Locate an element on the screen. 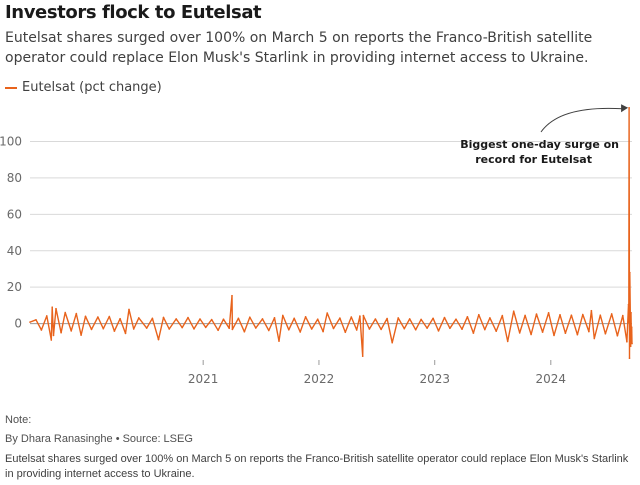  x-axis-ticks: 20212022202320242025 is located at coordinates (377, 373).